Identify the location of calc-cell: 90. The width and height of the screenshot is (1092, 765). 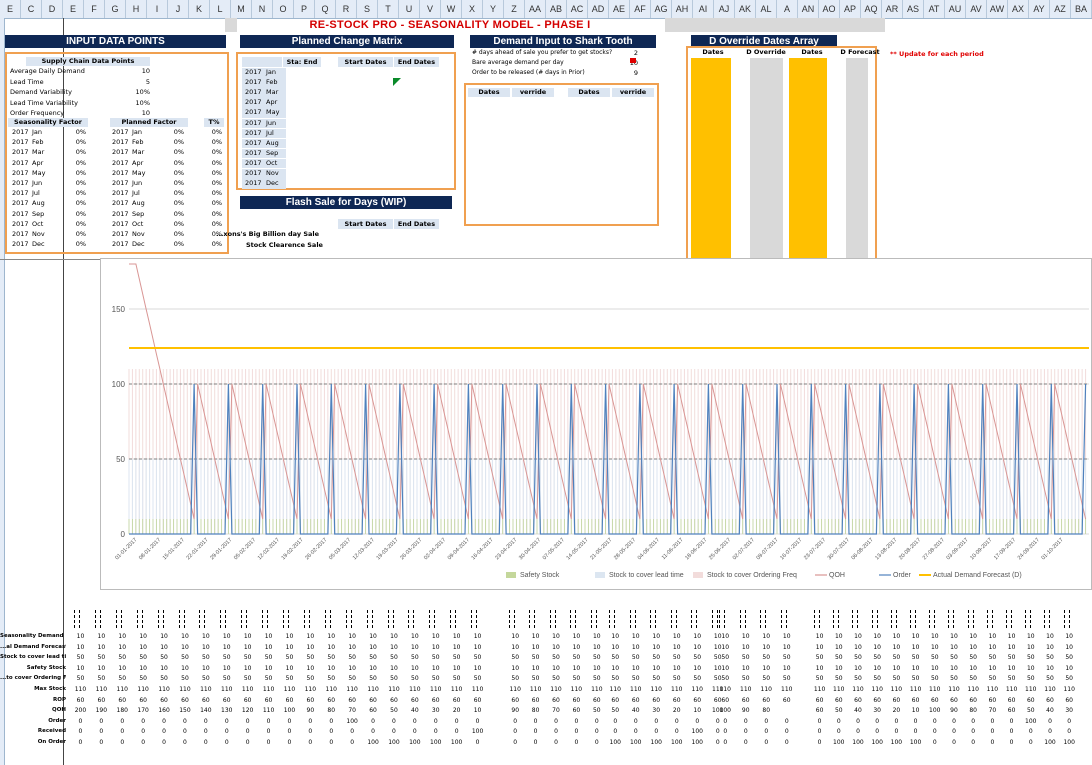
(954, 711).